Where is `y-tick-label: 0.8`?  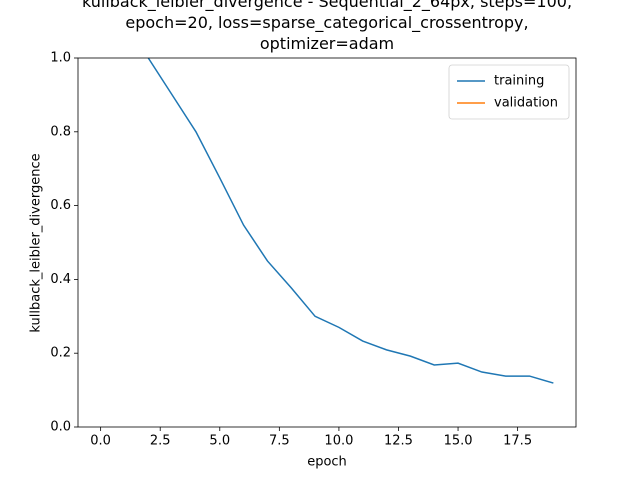
y-tick-label: 0.8 is located at coordinates (60, 131).